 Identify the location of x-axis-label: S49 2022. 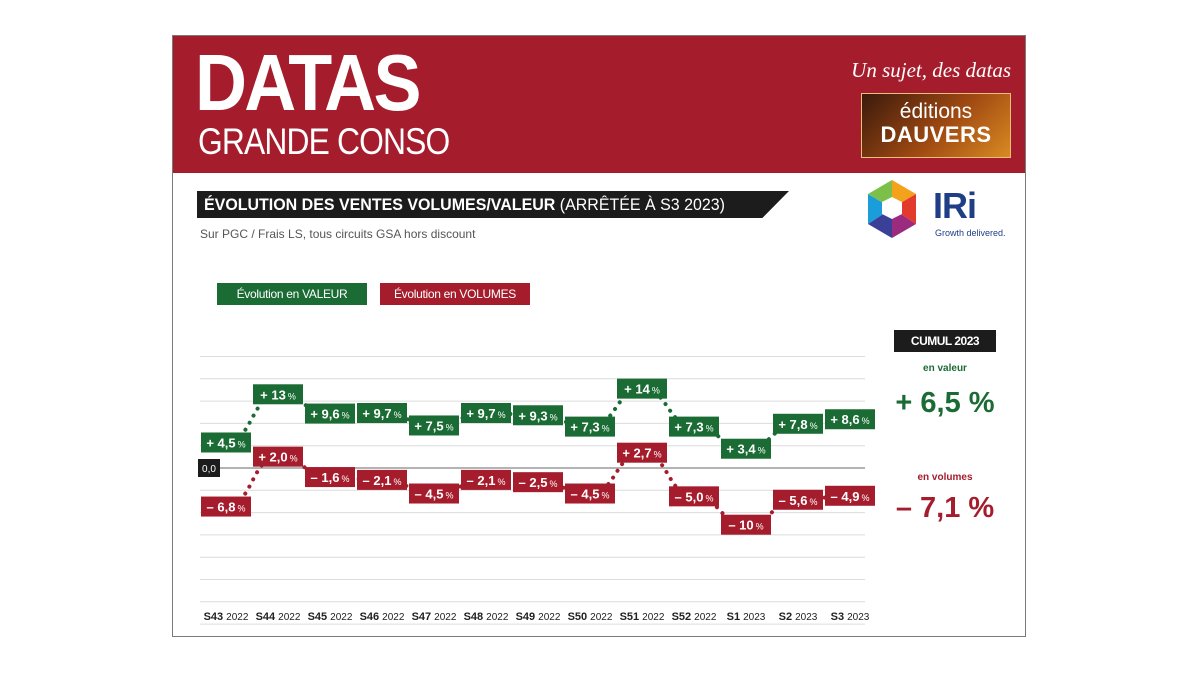
(538, 617).